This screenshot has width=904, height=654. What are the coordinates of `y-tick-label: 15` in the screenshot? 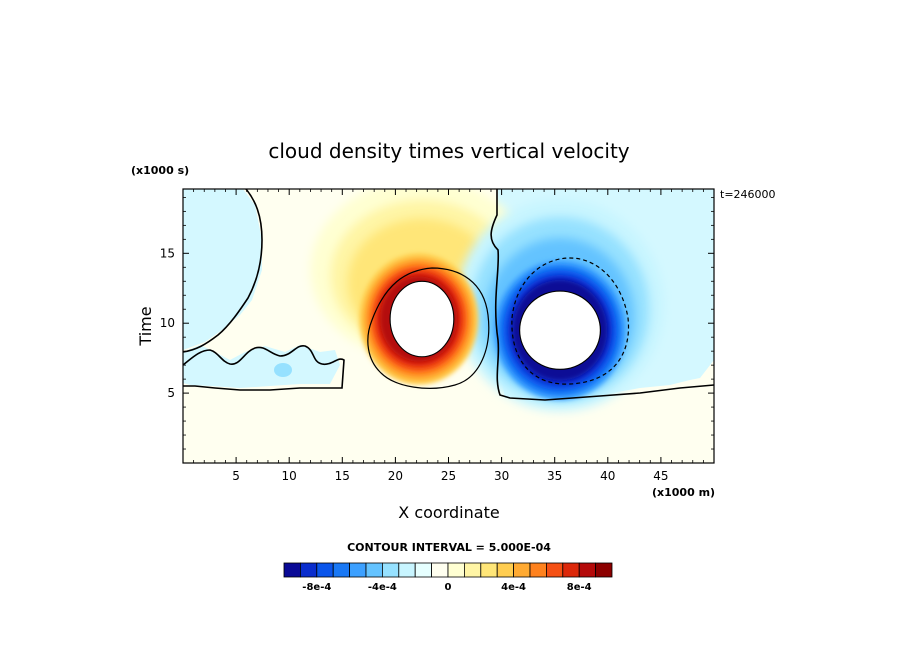 It's located at (167, 253).